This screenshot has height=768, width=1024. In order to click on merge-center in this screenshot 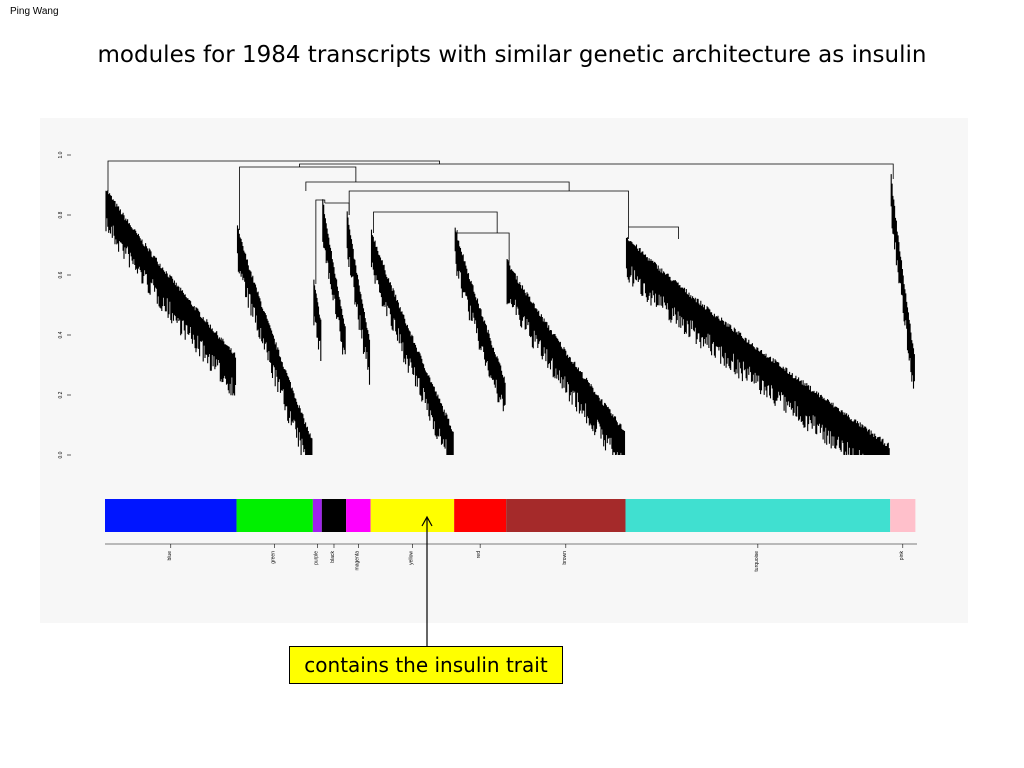, I will do `click(437, 186)`.